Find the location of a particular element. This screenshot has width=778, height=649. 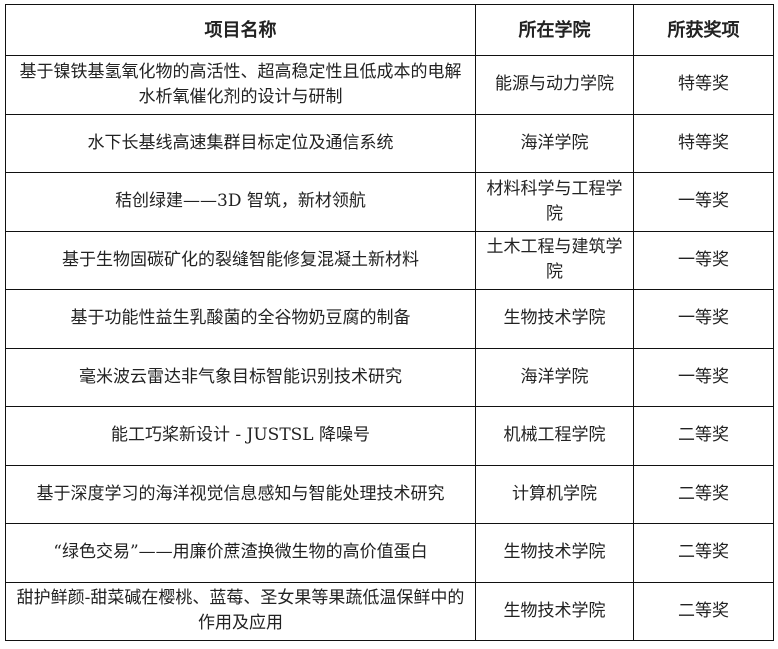

project-name-cell: “绿色交易”——用廉价蔗渣换微生物的高价值蛋白 is located at coordinates (240, 553).